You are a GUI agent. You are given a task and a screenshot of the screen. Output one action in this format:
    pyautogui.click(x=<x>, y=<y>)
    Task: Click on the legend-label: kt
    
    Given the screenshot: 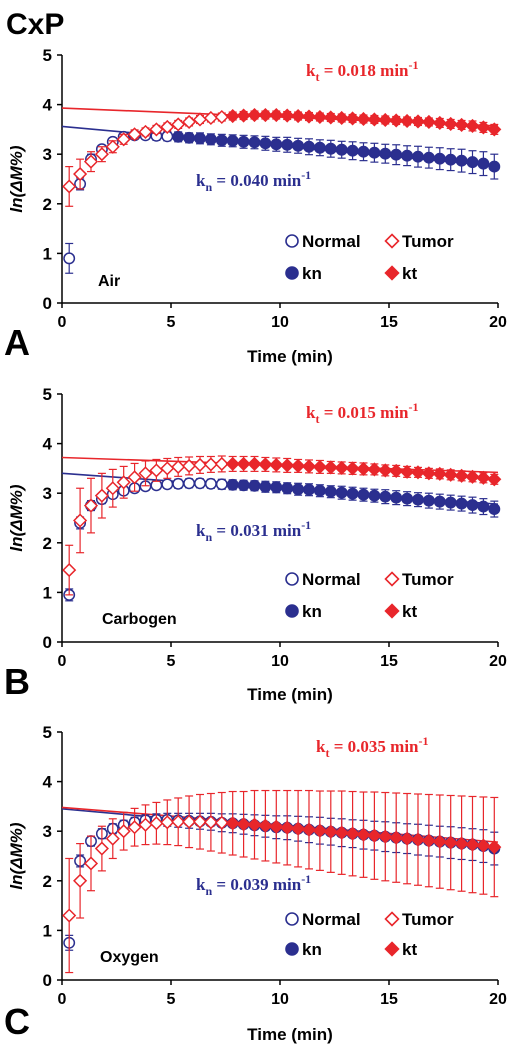 What is the action you would take?
    pyautogui.click(x=409, y=273)
    